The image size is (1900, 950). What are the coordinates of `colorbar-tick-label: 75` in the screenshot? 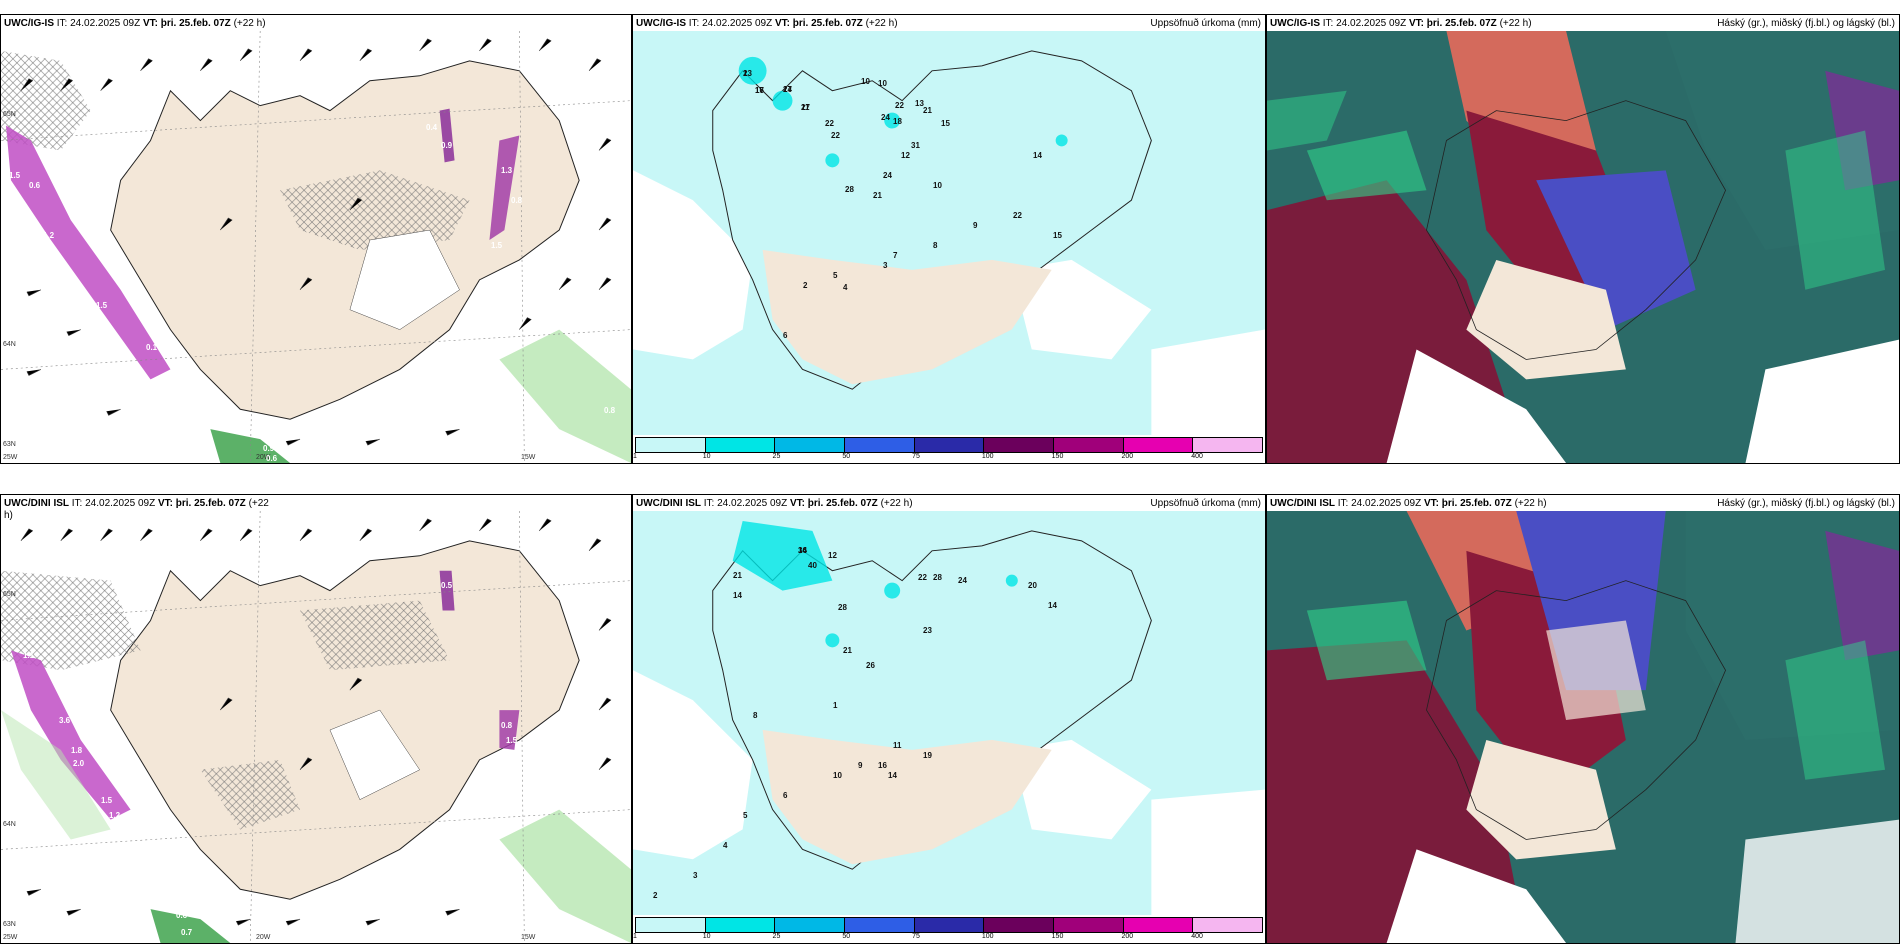 It's located at (916, 456).